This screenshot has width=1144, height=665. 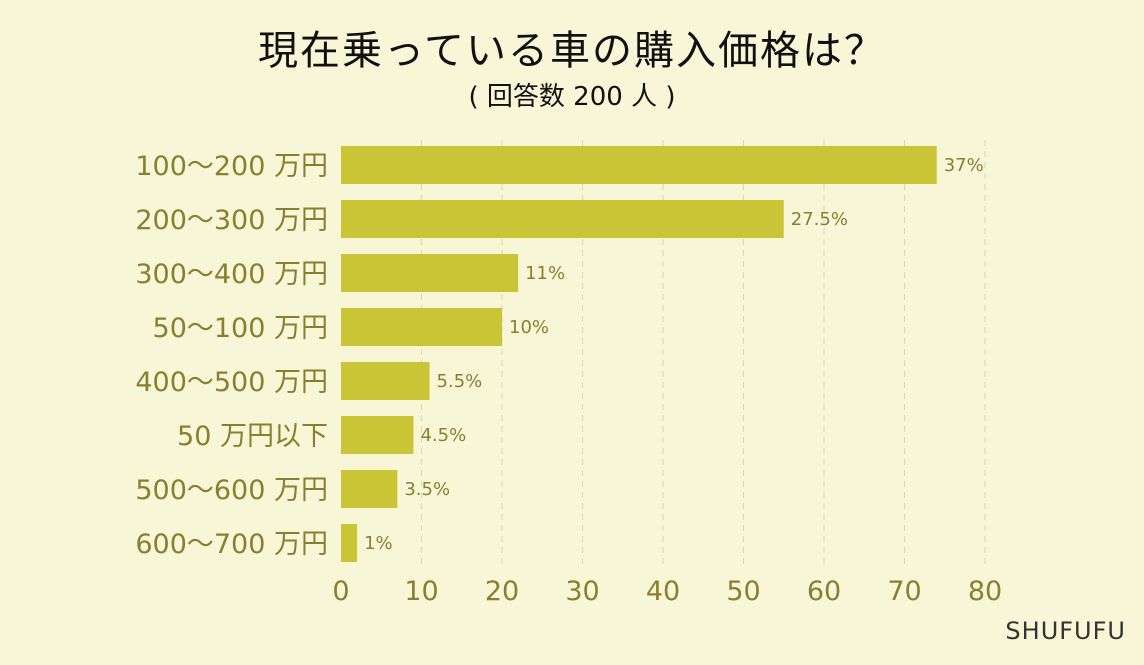 What do you see at coordinates (231, 220) in the screenshot?
I see `category-label: 200～300 万円` at bounding box center [231, 220].